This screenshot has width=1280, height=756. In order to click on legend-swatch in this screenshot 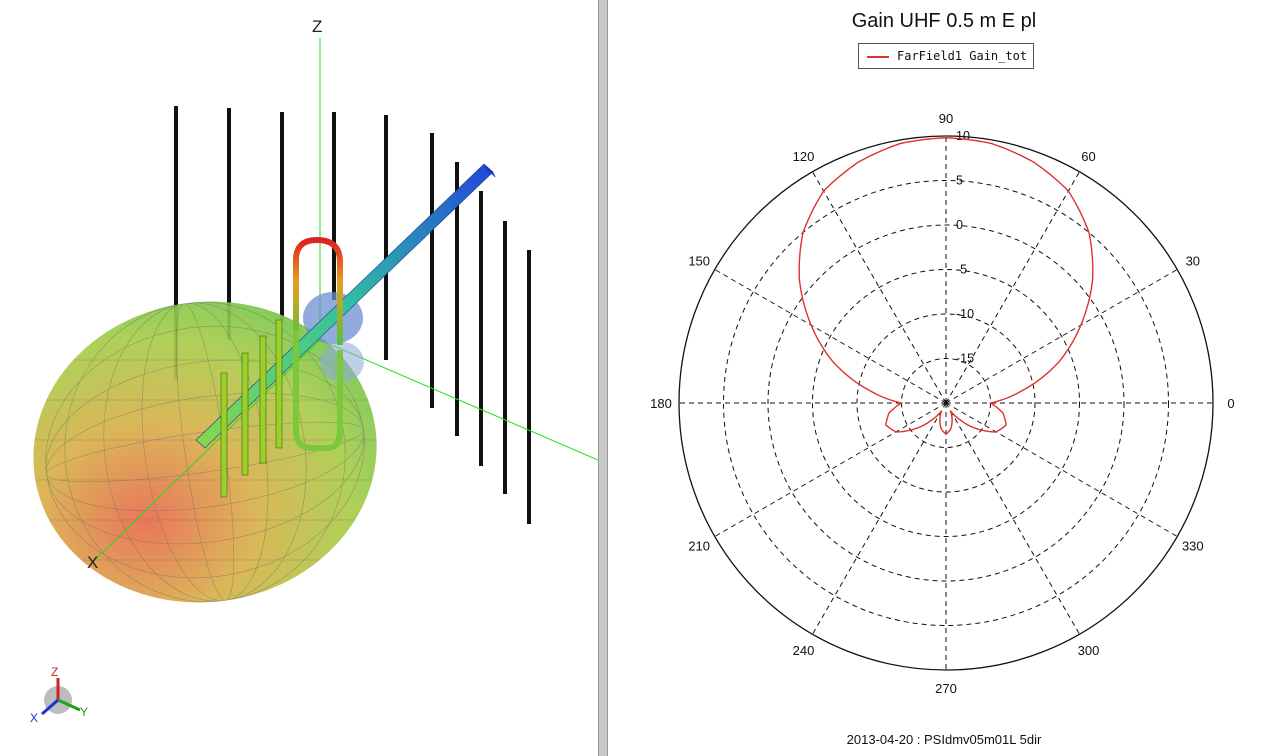, I will do `click(878, 57)`.